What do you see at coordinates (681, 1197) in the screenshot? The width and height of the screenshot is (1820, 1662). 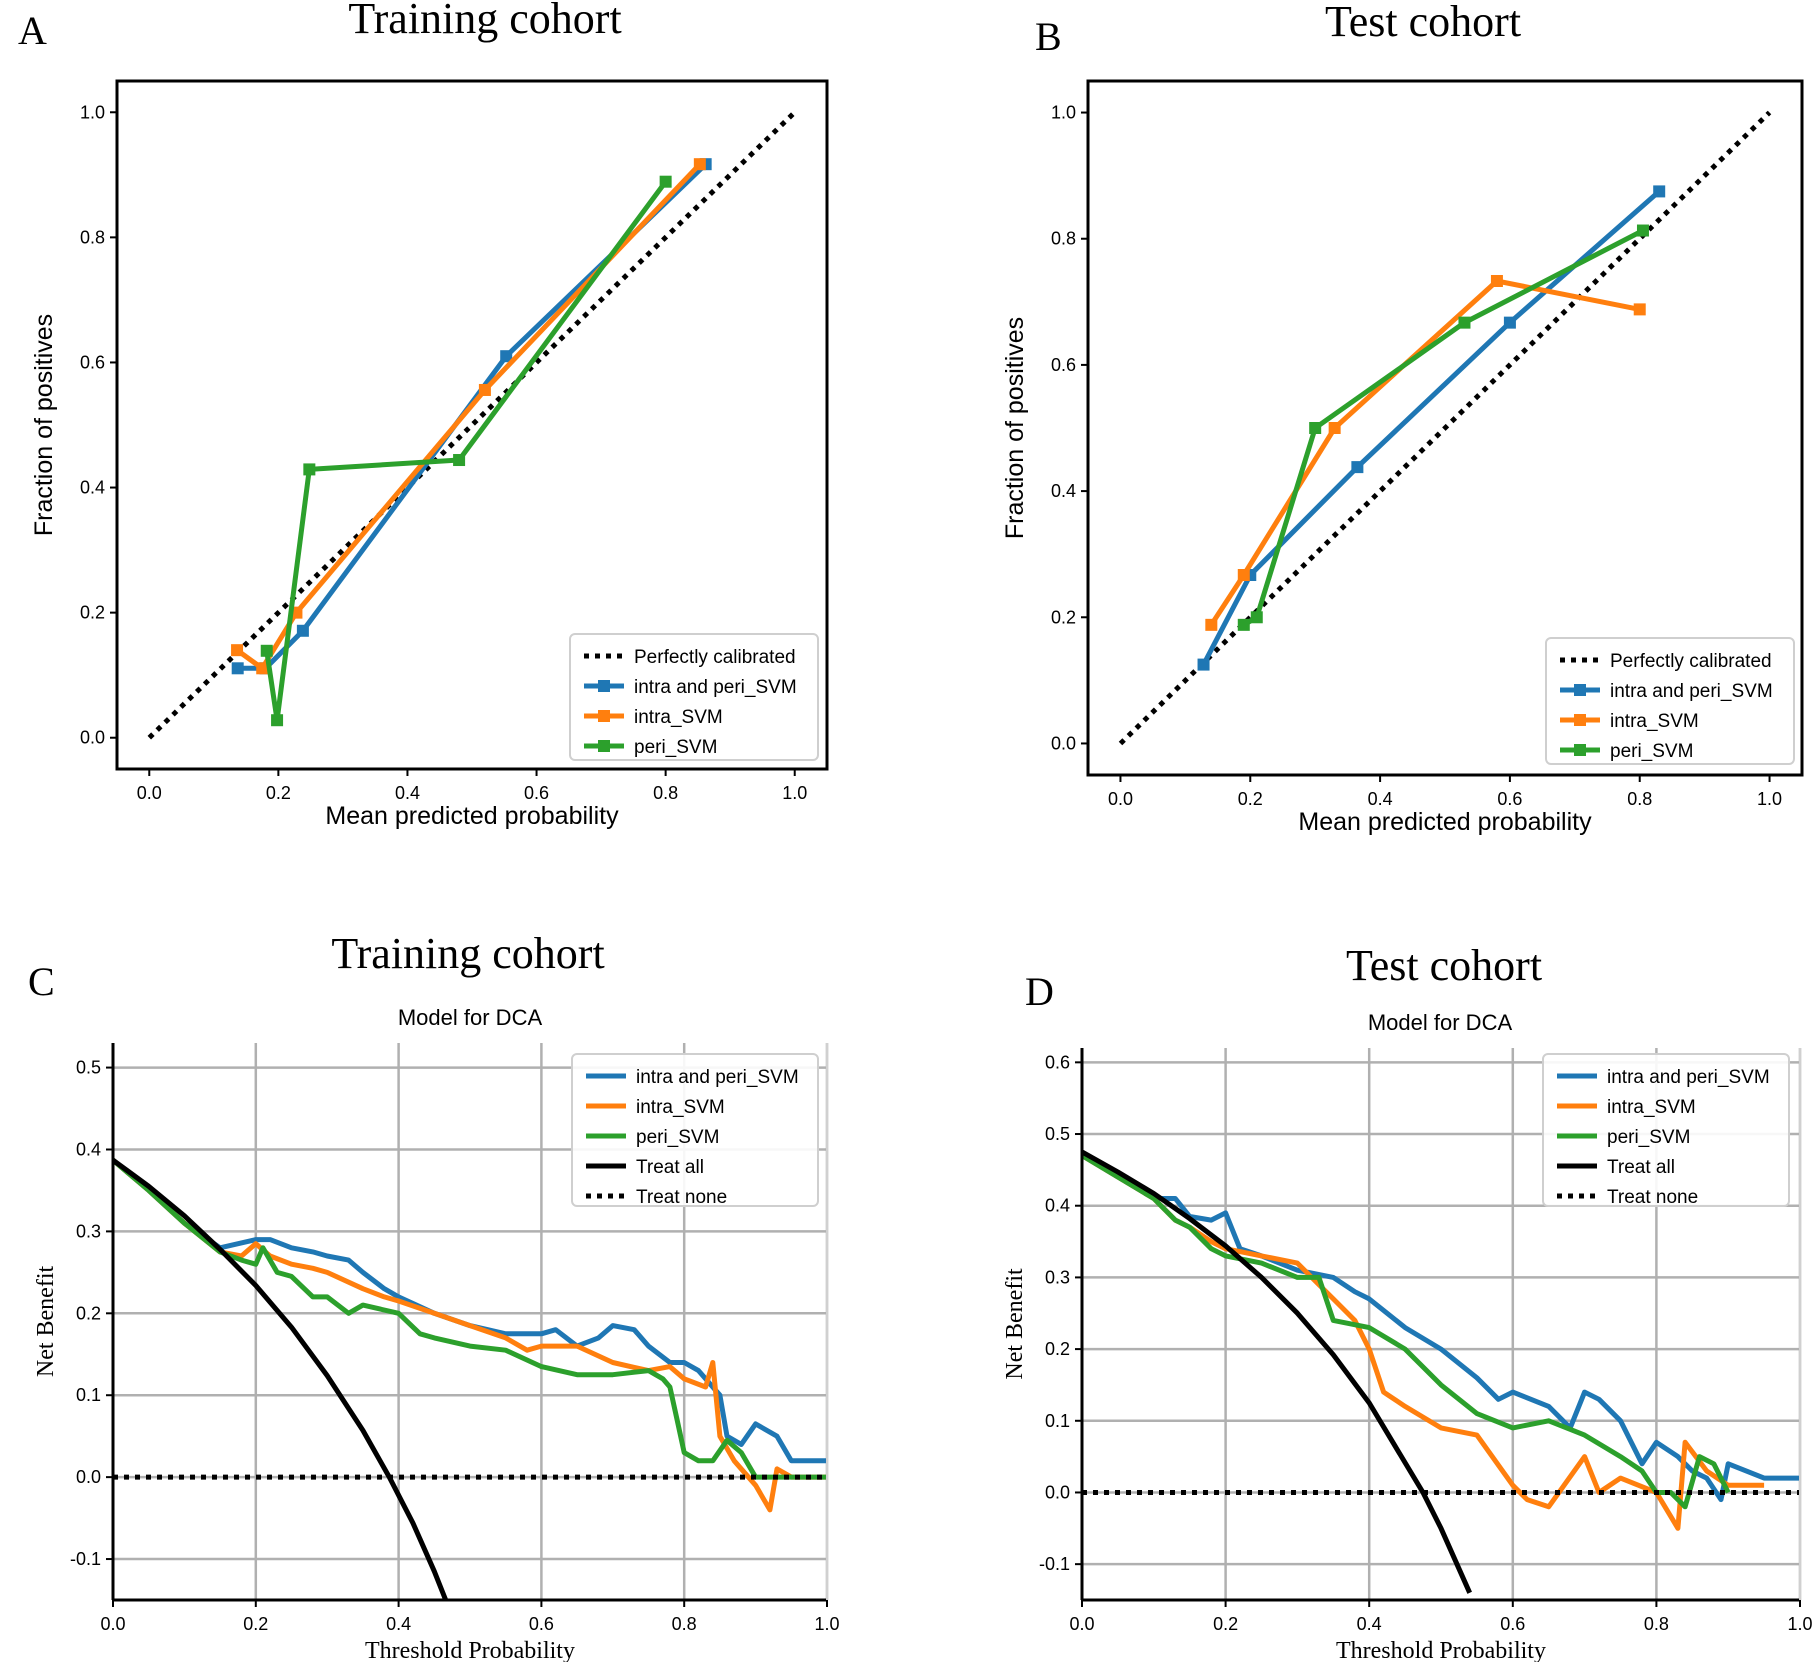 I see `legend-label: Treat none` at bounding box center [681, 1197].